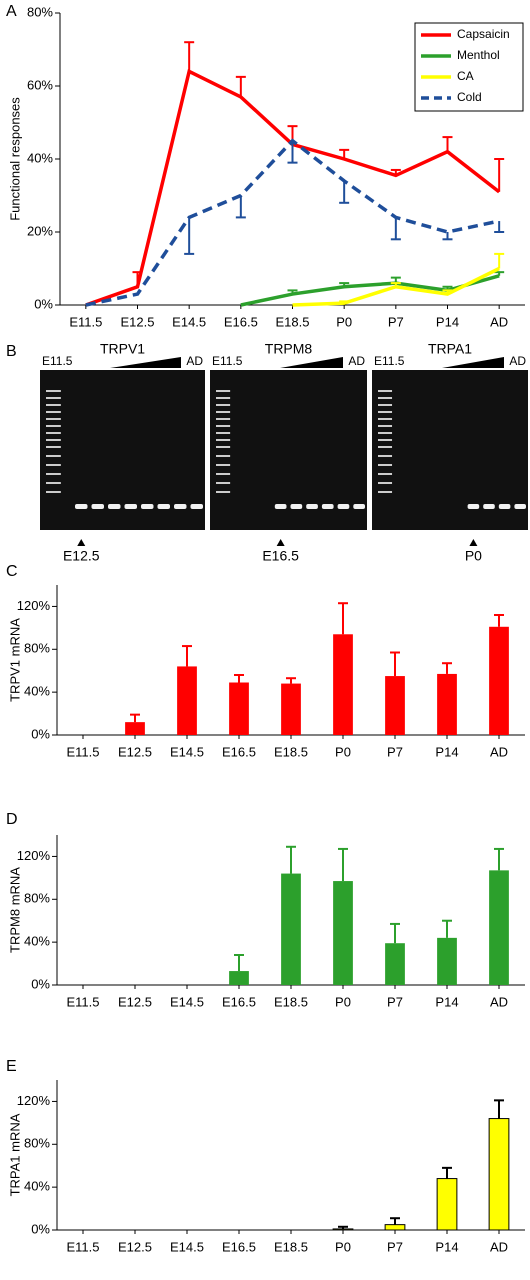 This screenshot has width=530, height=1280. Describe the element at coordinates (40, 84) in the screenshot. I see `y-tick-label: 60%` at that location.